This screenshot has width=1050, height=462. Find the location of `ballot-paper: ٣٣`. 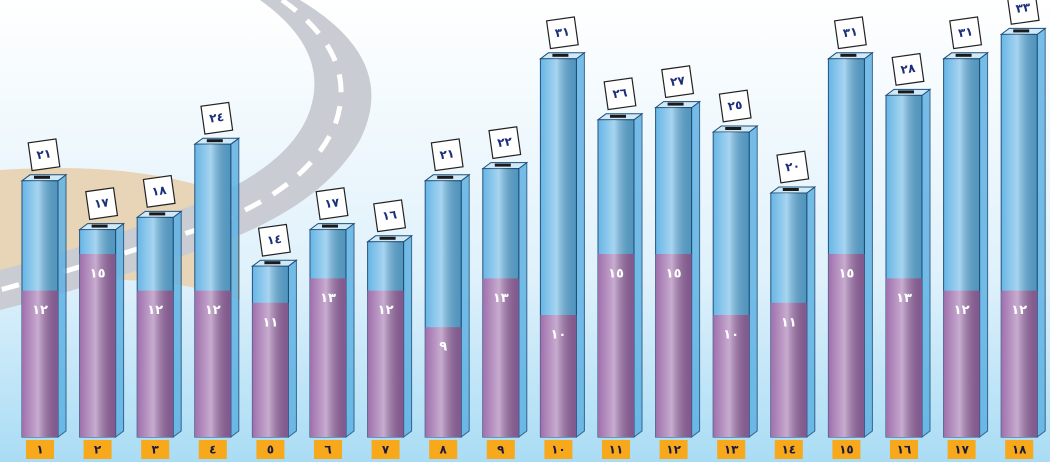

ballot-paper: ٣٣ is located at coordinates (1023, 12).